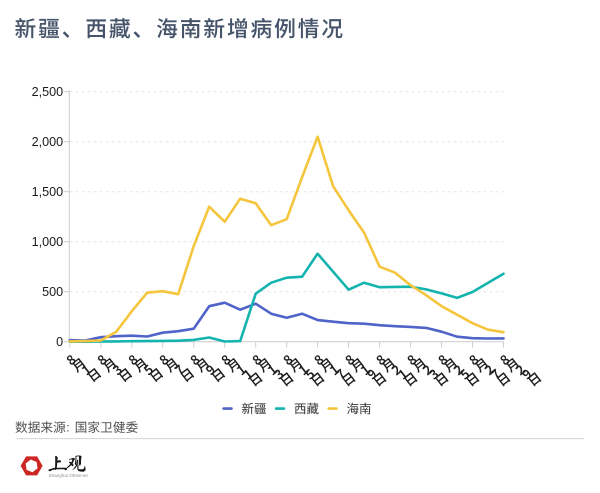  What do you see at coordinates (69, 475) in the screenshot?
I see `svg-text: Shanghai Observer` at bounding box center [69, 475].